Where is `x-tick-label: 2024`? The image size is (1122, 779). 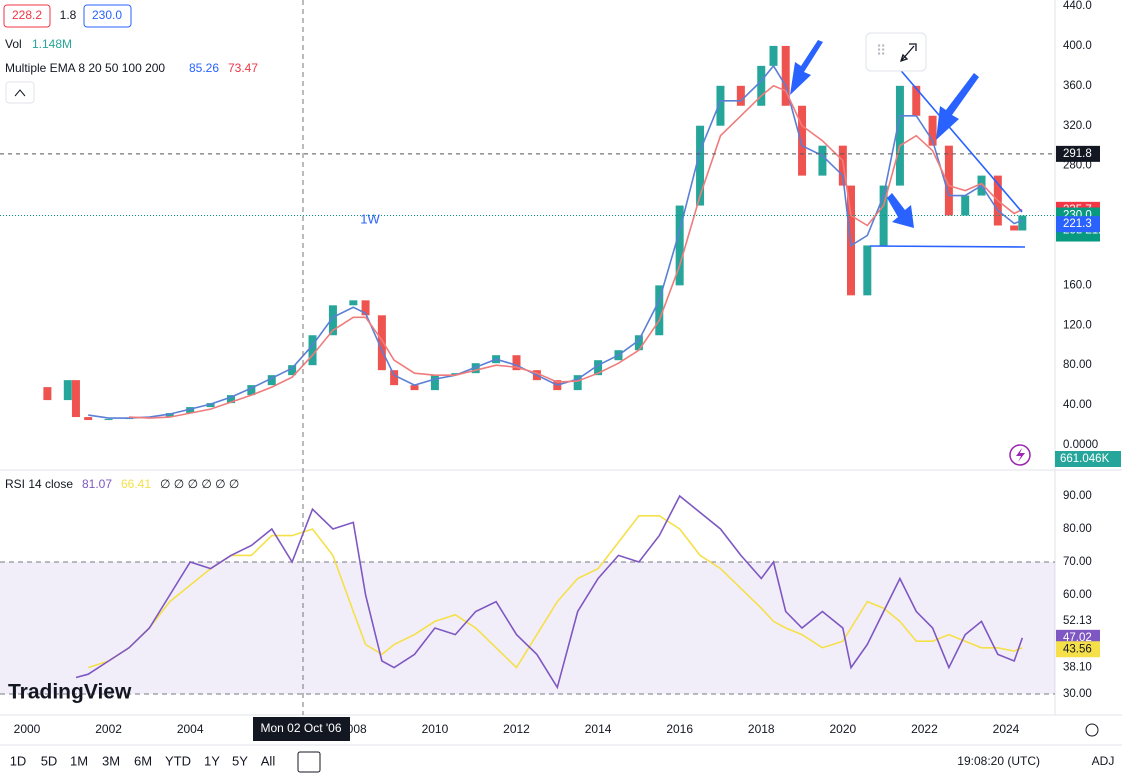
x-tick-label: 2024 is located at coordinates (1006, 729).